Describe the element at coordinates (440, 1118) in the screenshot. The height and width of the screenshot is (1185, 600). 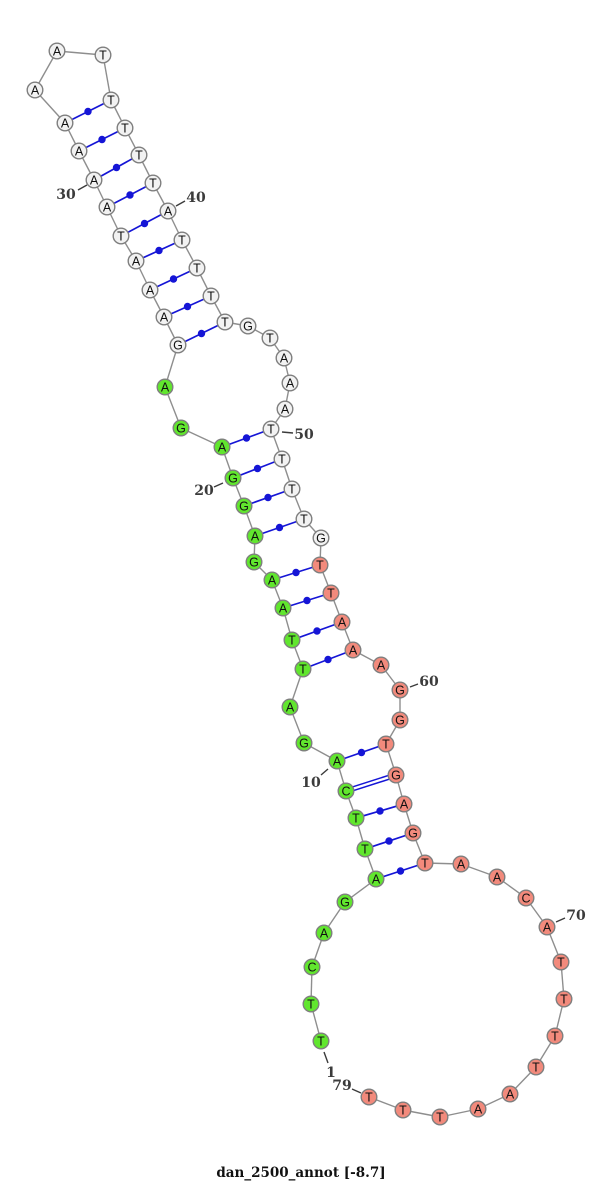
I see `nucleotide-letter-T77: T` at that location.